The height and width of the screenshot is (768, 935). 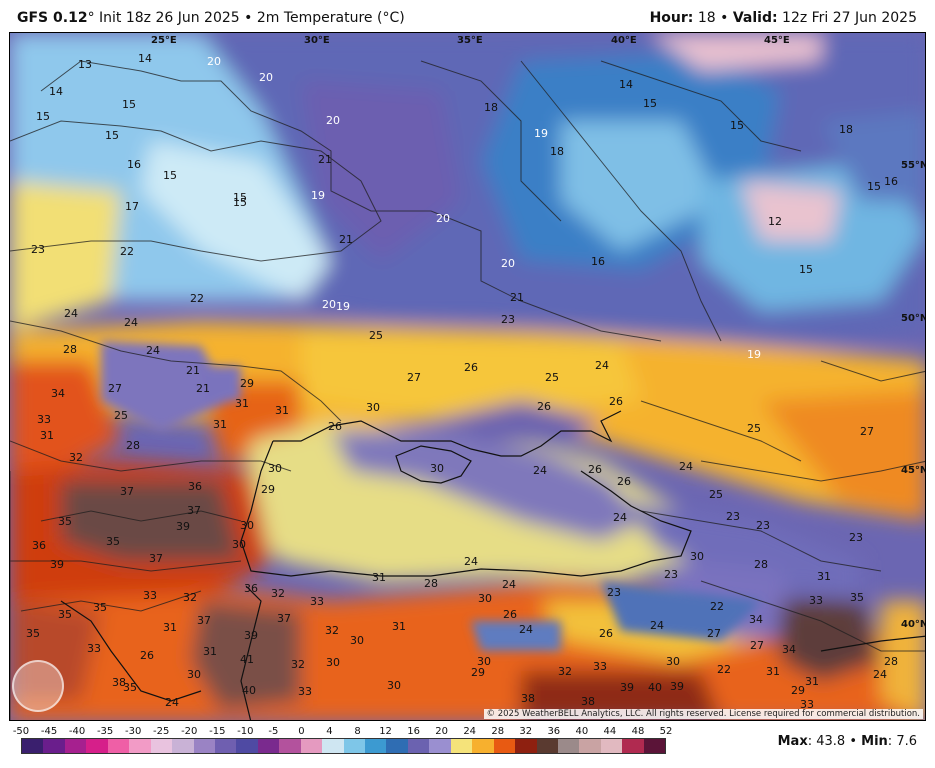 What do you see at coordinates (85, 64) in the screenshot?
I see `temperature-value: 13` at bounding box center [85, 64].